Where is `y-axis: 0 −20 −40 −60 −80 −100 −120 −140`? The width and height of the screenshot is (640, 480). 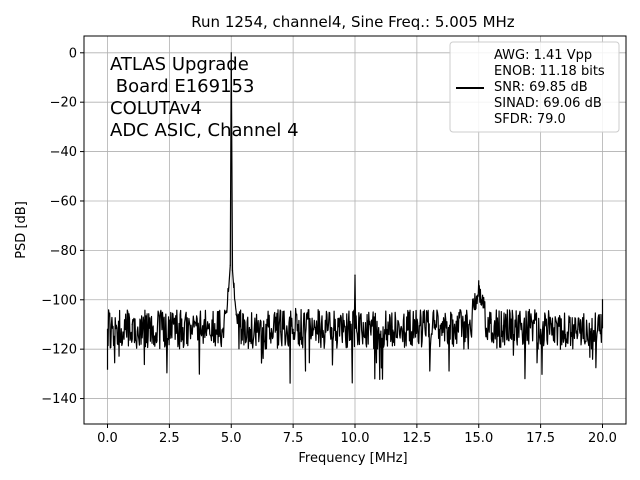
y-axis: 0 −20 −40 −60 −80 −100 −120 −140 is located at coordinates (62, 226).